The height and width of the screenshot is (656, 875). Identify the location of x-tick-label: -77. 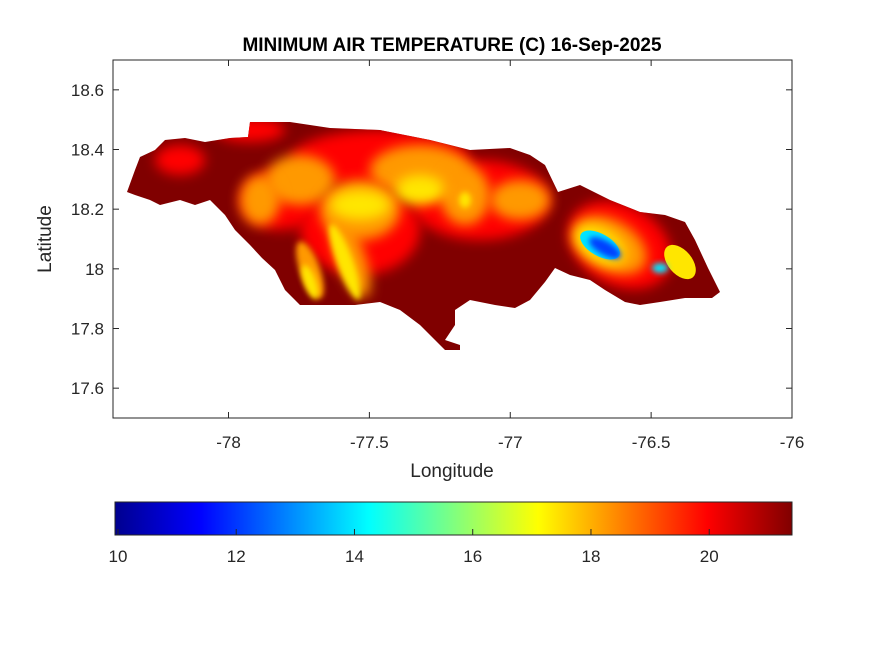
(510, 442).